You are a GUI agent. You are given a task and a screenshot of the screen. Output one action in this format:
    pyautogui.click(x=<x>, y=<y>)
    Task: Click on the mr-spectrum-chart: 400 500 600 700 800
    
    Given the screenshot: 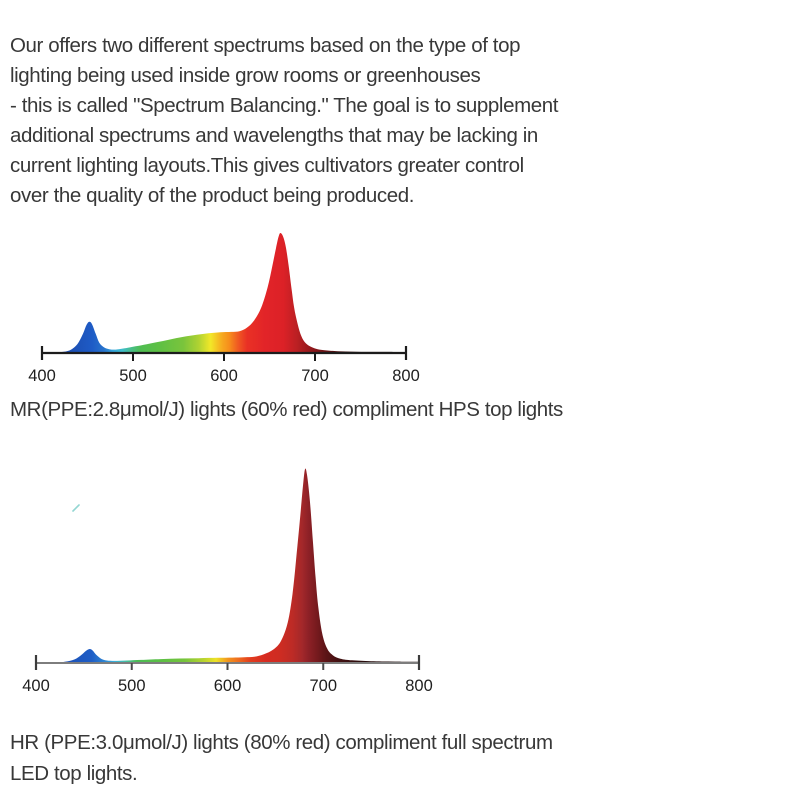 What is the action you would take?
    pyautogui.click(x=224, y=309)
    